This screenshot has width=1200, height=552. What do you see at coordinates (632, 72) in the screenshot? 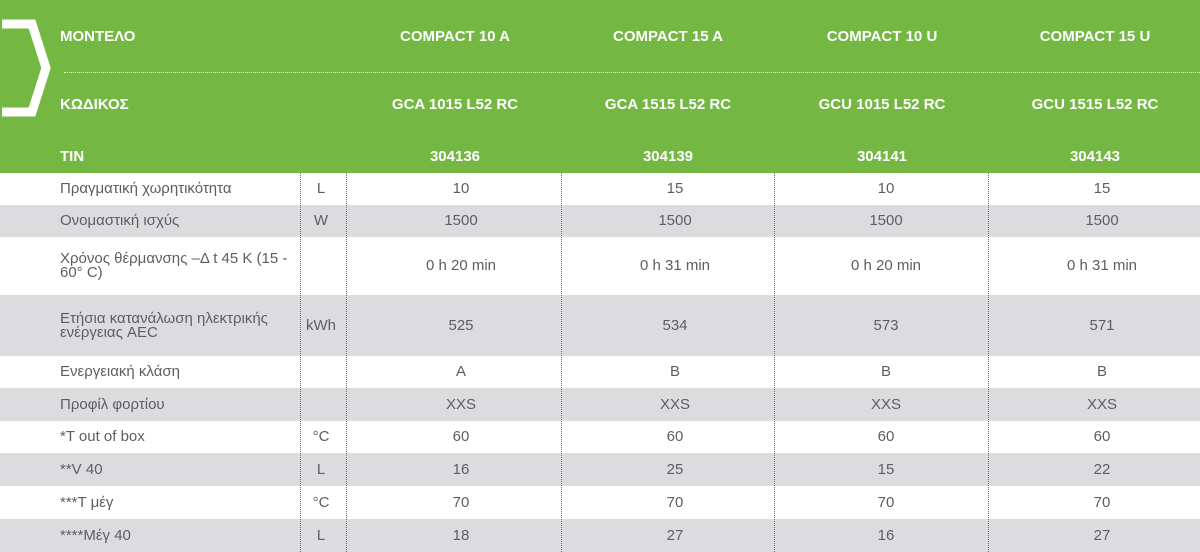
I see `header-divider` at bounding box center [632, 72].